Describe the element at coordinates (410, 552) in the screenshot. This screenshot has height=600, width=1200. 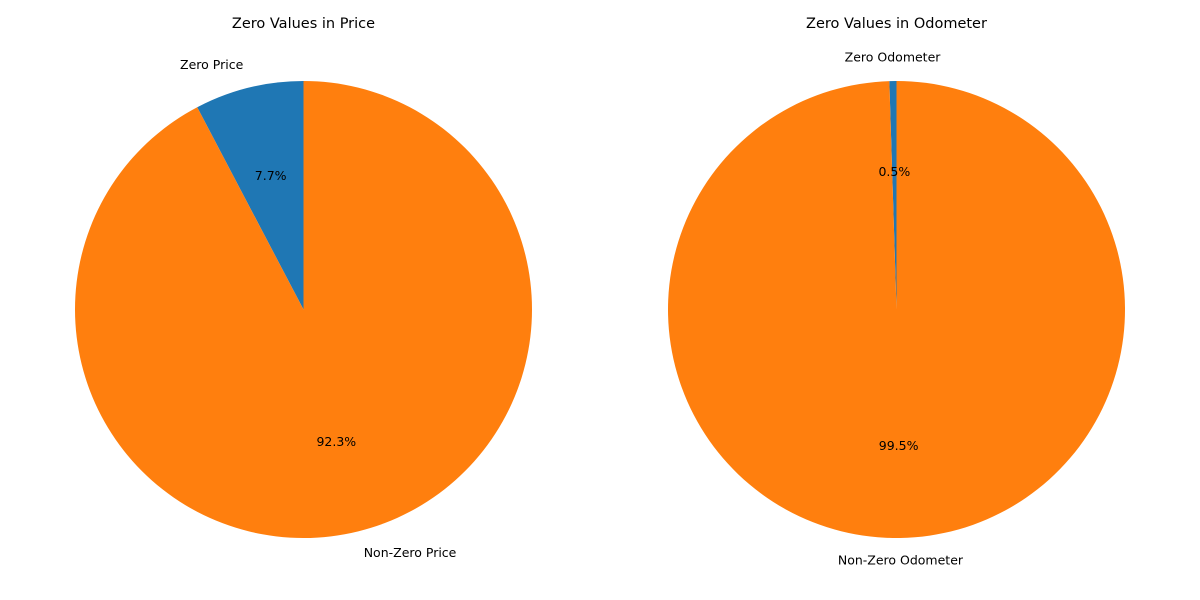
I see `price-label-non-zero-price: Non-Zero Price` at that location.